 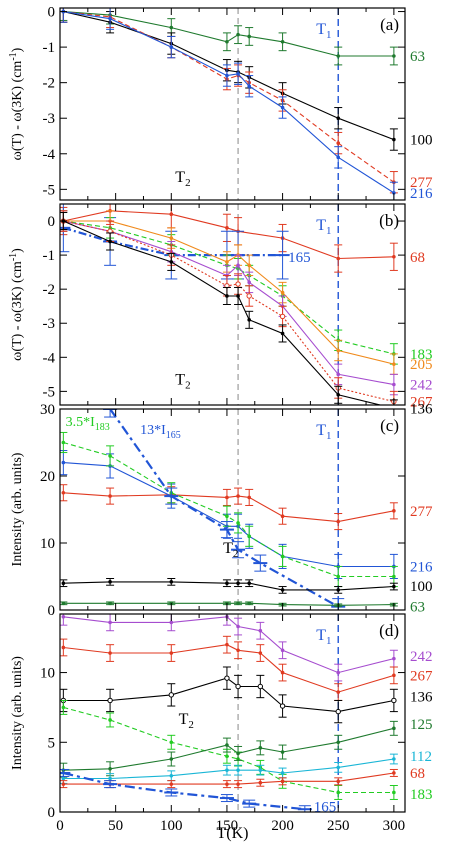 What do you see at coordinates (160, 432) in the screenshot?
I see `series-annotation: 13*I165` at bounding box center [160, 432].